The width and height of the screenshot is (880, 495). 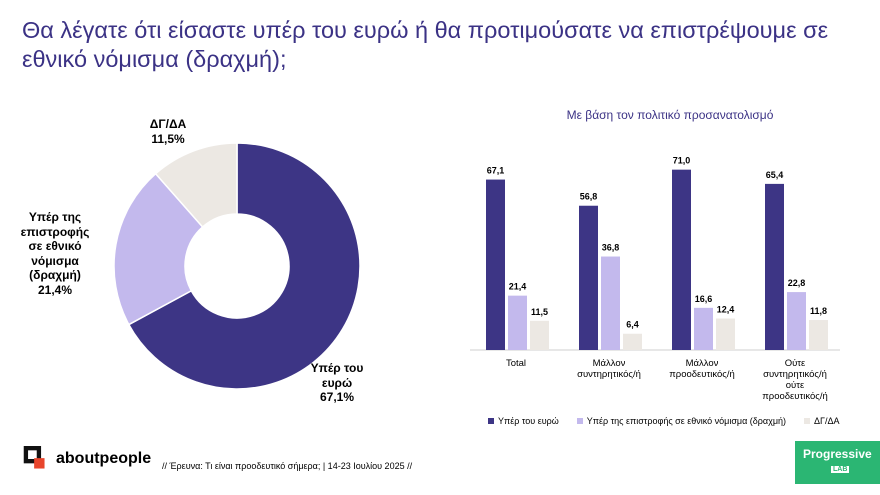 I want to click on bar-value-label: 71,0, so click(x=682, y=161).